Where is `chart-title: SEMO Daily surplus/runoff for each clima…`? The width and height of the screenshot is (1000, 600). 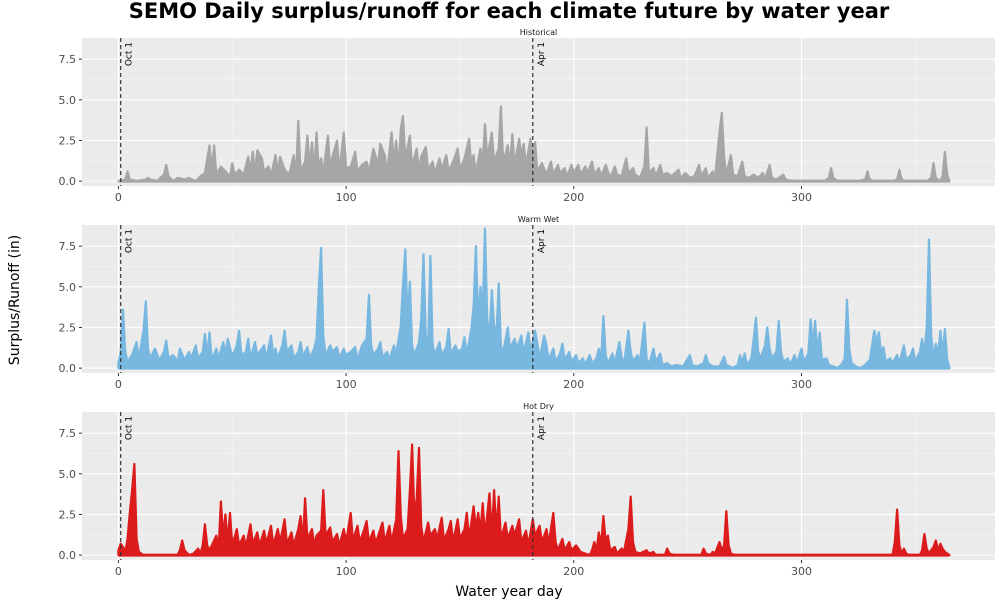
chart-title: SEMO Daily surplus/runoff for each clima… is located at coordinates (509, 11).